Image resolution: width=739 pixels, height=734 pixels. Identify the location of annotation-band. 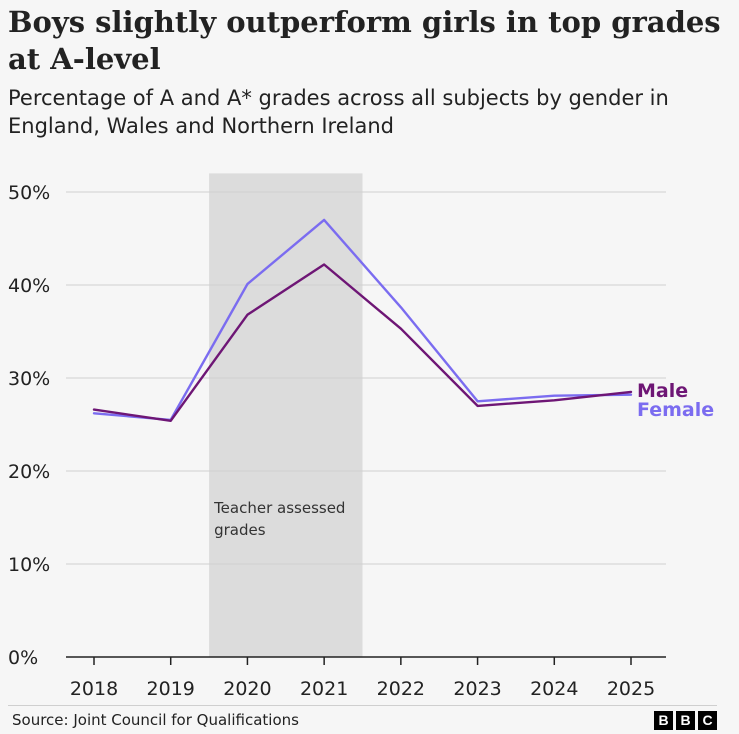
(286, 415).